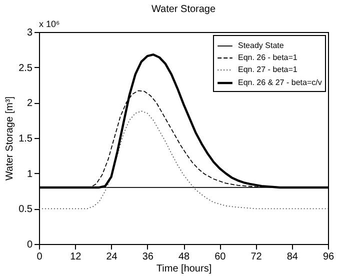 Image resolution: width=338 pixels, height=277 pixels. What do you see at coordinates (25, 68) in the screenshot?
I see `y-tick-label: 2.5` at bounding box center [25, 68].